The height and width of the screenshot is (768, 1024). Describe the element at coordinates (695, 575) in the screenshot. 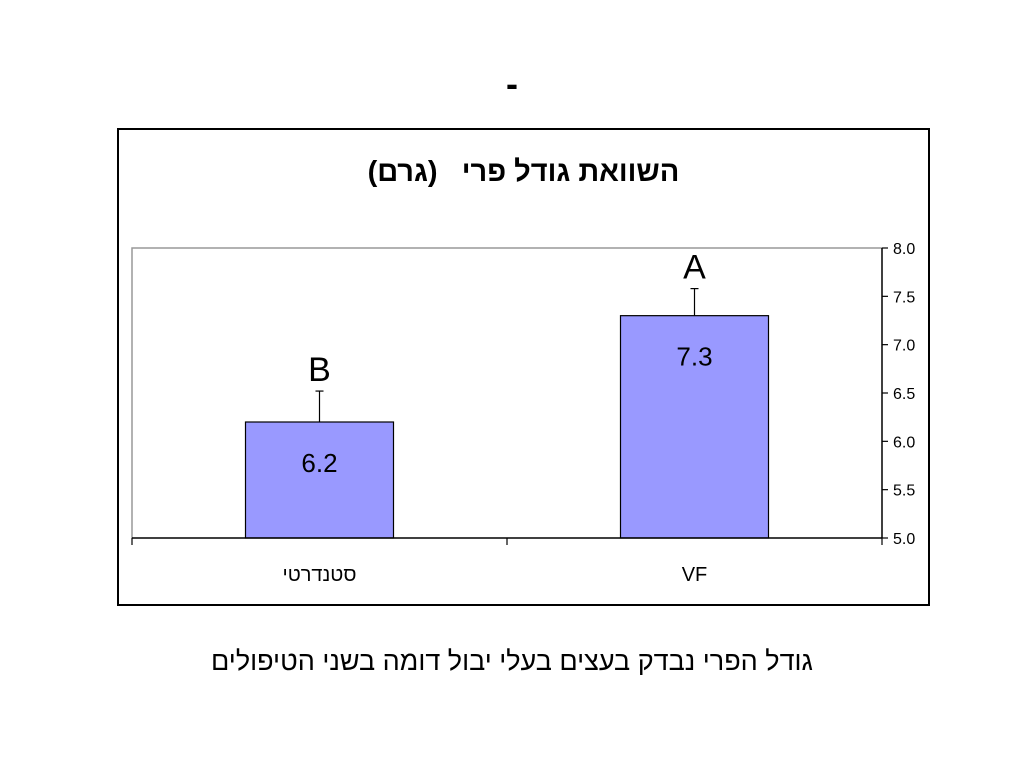

I see `category-label-2: VF` at that location.